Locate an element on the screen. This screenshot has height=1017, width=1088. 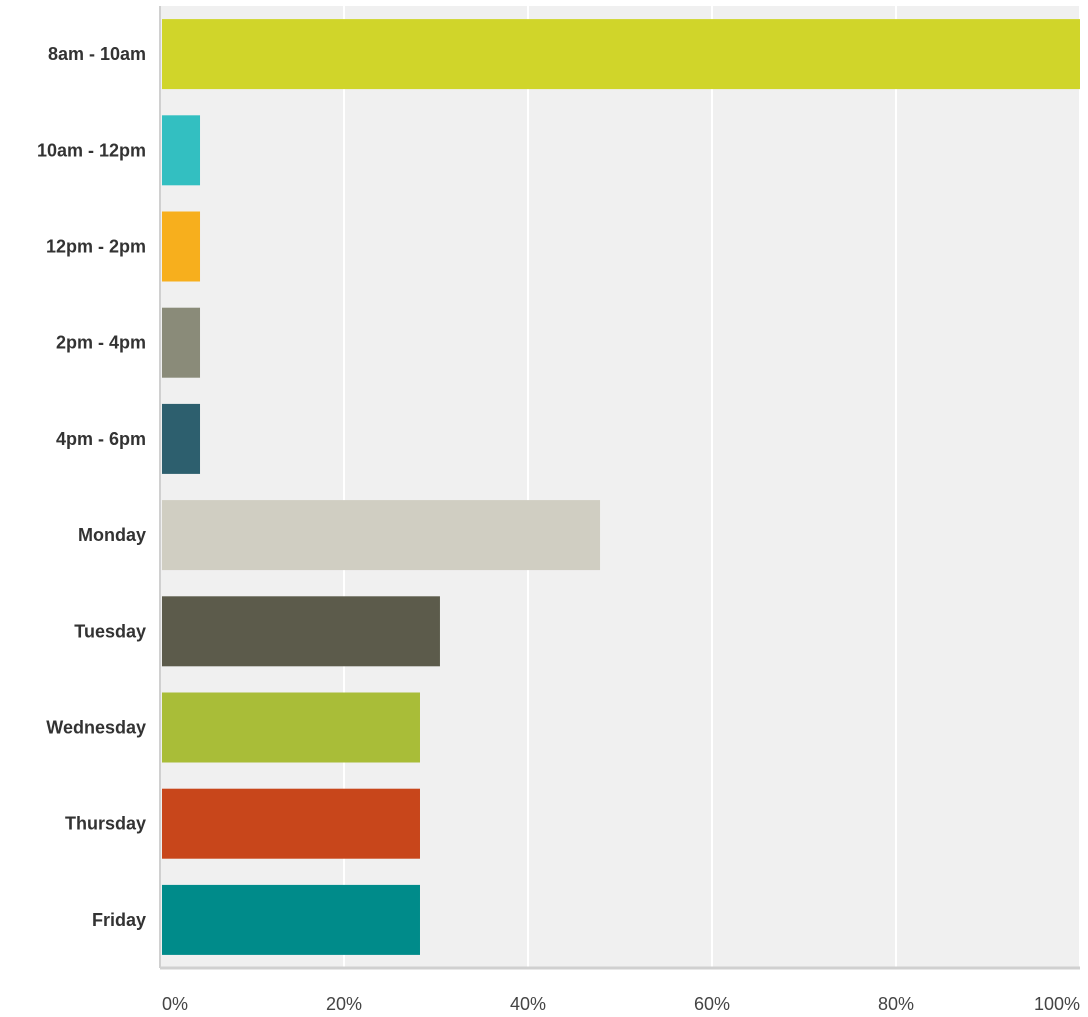
category-label-3: 2pm - 4pm is located at coordinates (101, 343).